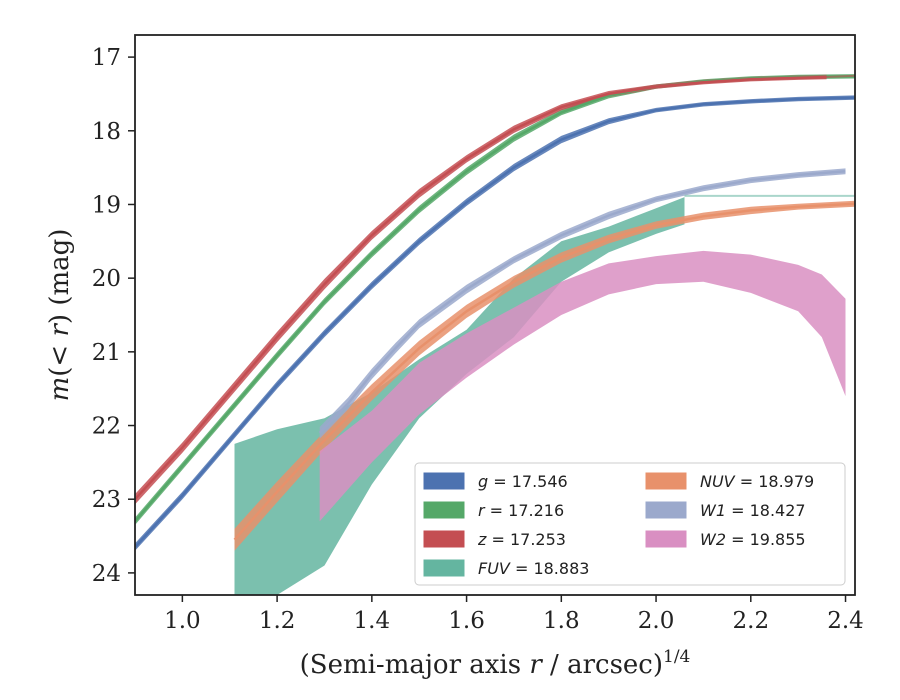 The image size is (900, 700). What do you see at coordinates (106, 58) in the screenshot?
I see `y-tick-label: 17` at bounding box center [106, 58].